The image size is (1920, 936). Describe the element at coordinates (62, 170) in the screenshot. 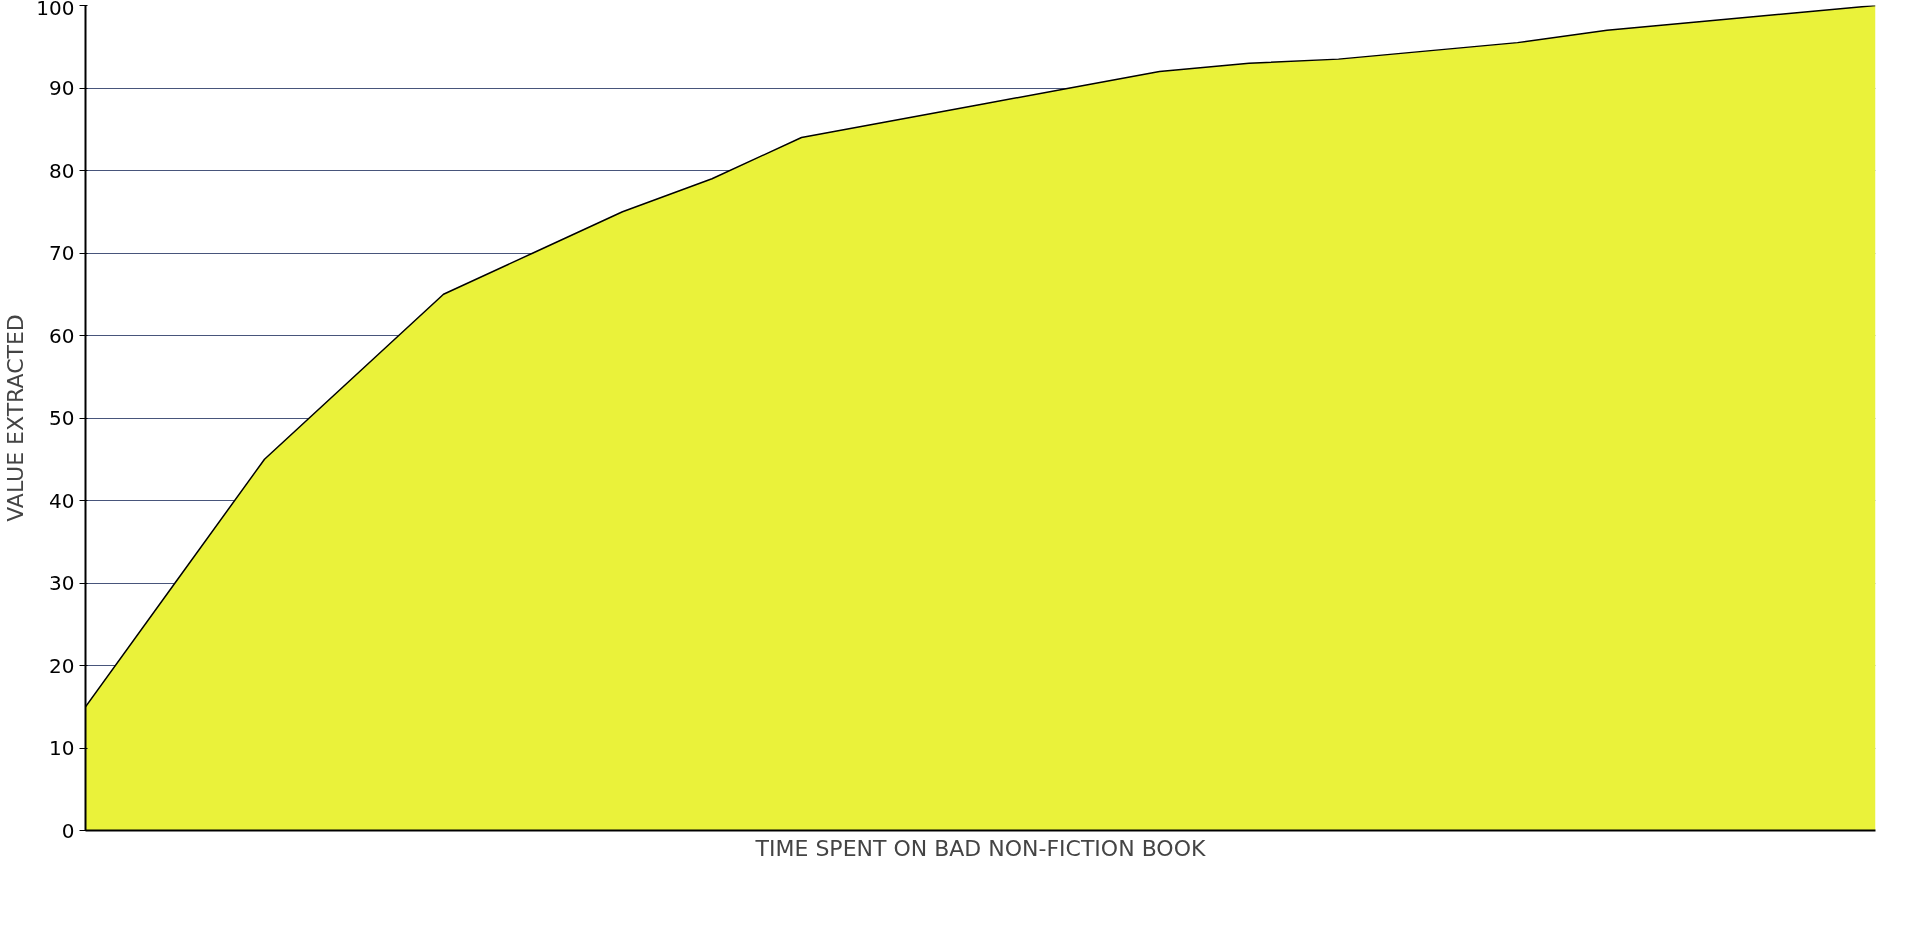

I see `y-tick-label: 80` at that location.